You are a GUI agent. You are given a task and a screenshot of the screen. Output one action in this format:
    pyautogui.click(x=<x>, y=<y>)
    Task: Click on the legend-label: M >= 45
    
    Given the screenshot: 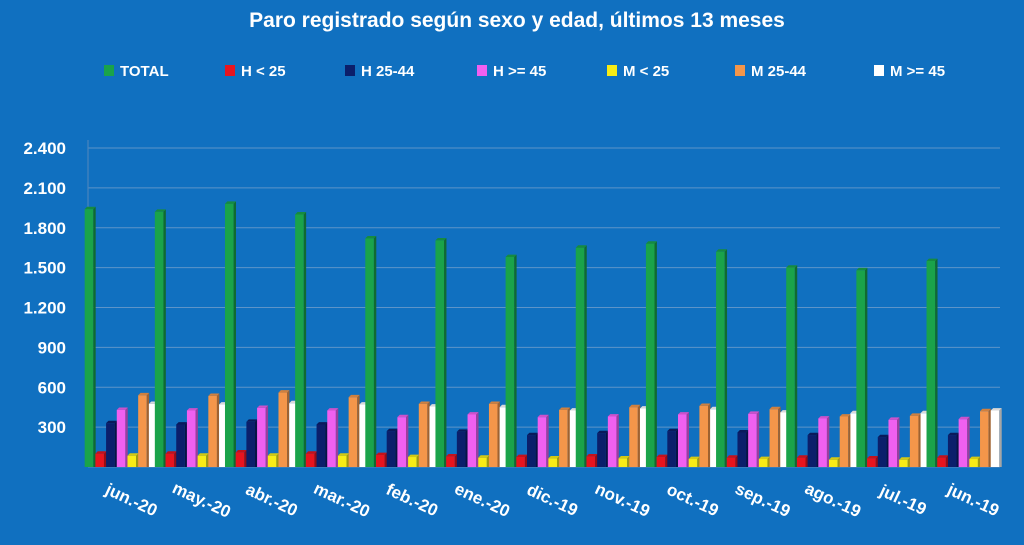 What is the action you would take?
    pyautogui.click(x=917, y=71)
    